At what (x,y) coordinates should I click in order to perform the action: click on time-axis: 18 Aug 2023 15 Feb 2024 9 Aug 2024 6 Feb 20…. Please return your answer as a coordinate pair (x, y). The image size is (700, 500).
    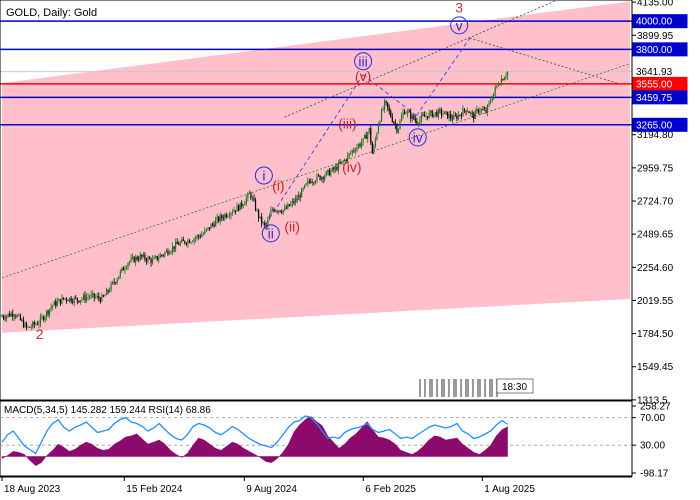
    Looking at the image, I should click on (316, 485).